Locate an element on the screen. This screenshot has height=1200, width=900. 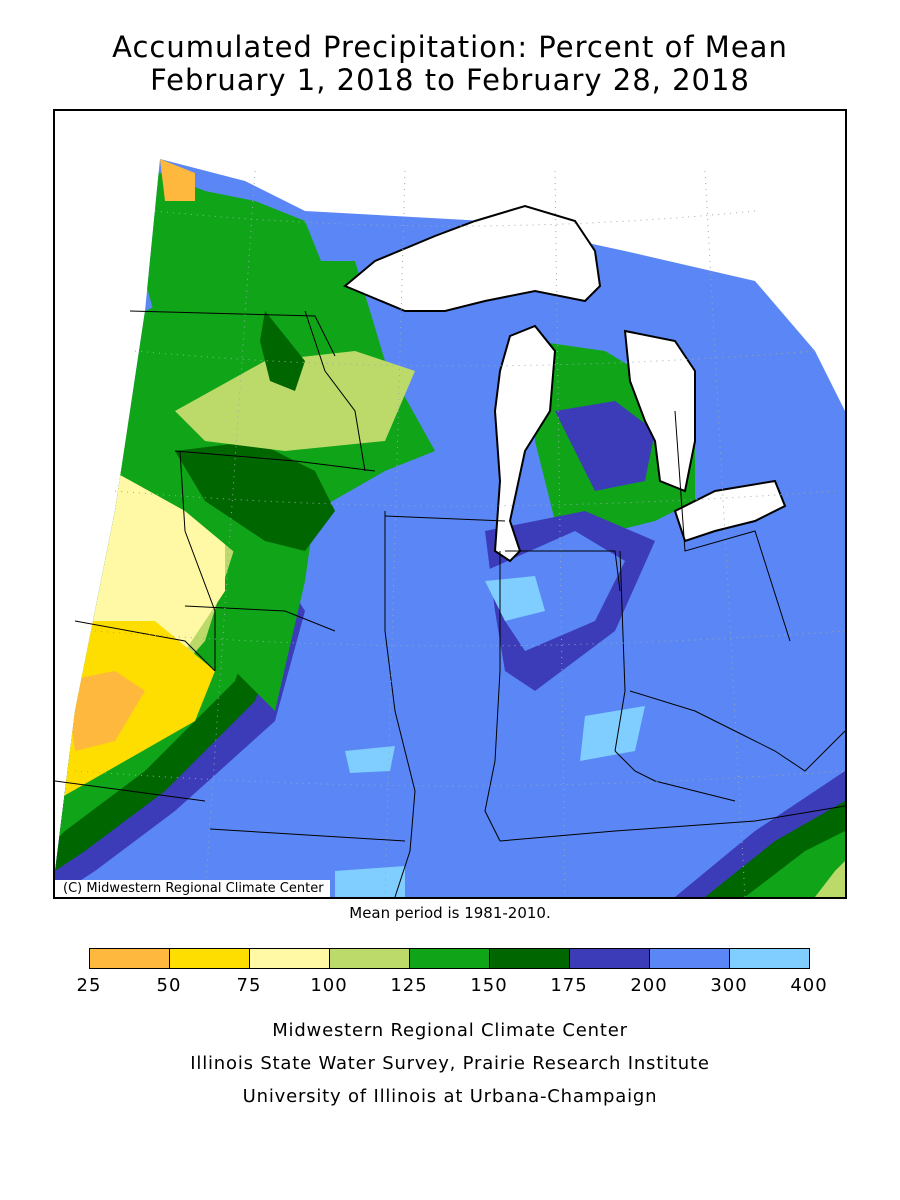
legend-tick-50: 50 is located at coordinates (169, 985).